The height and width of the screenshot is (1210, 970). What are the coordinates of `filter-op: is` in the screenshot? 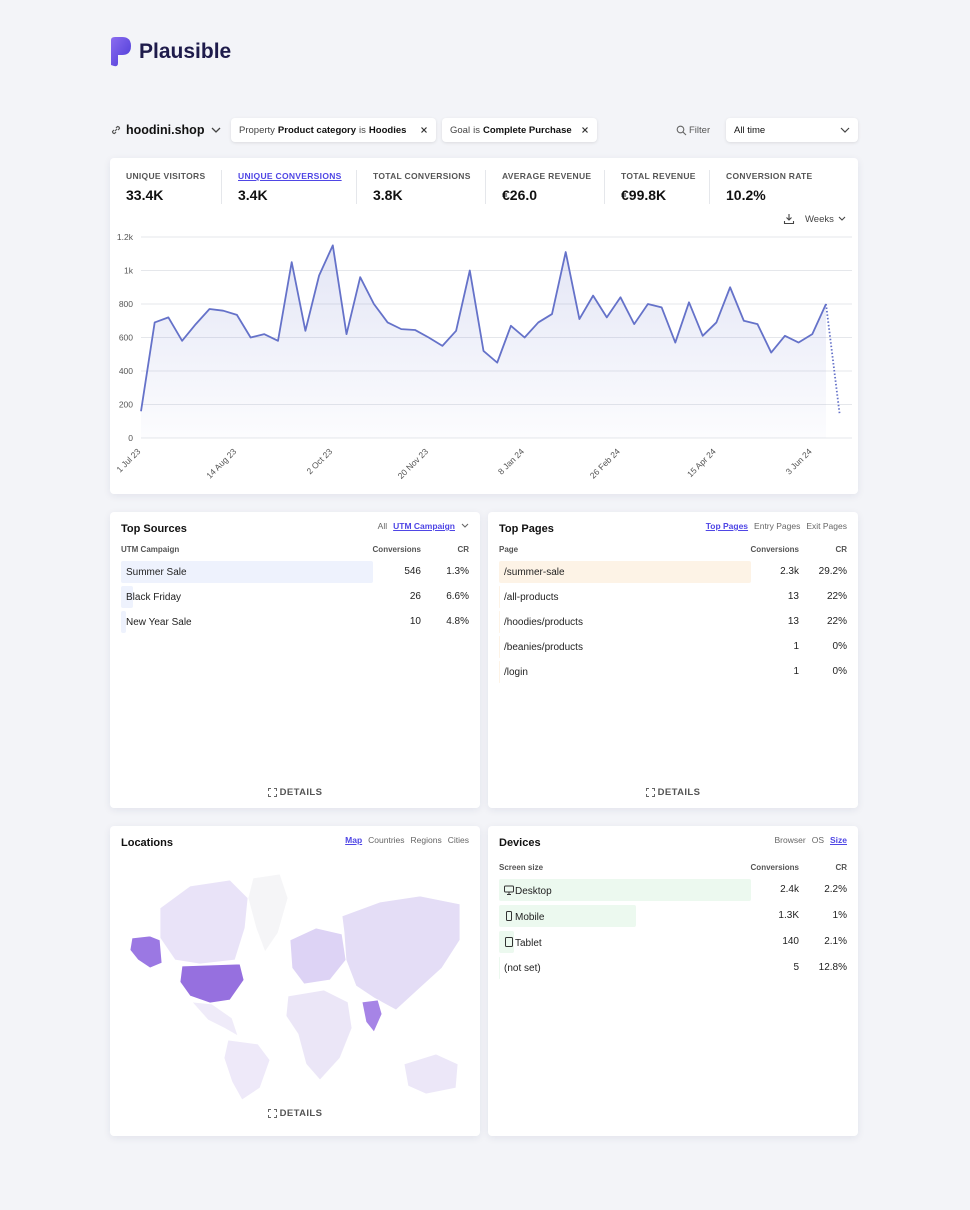 It's located at (362, 130).